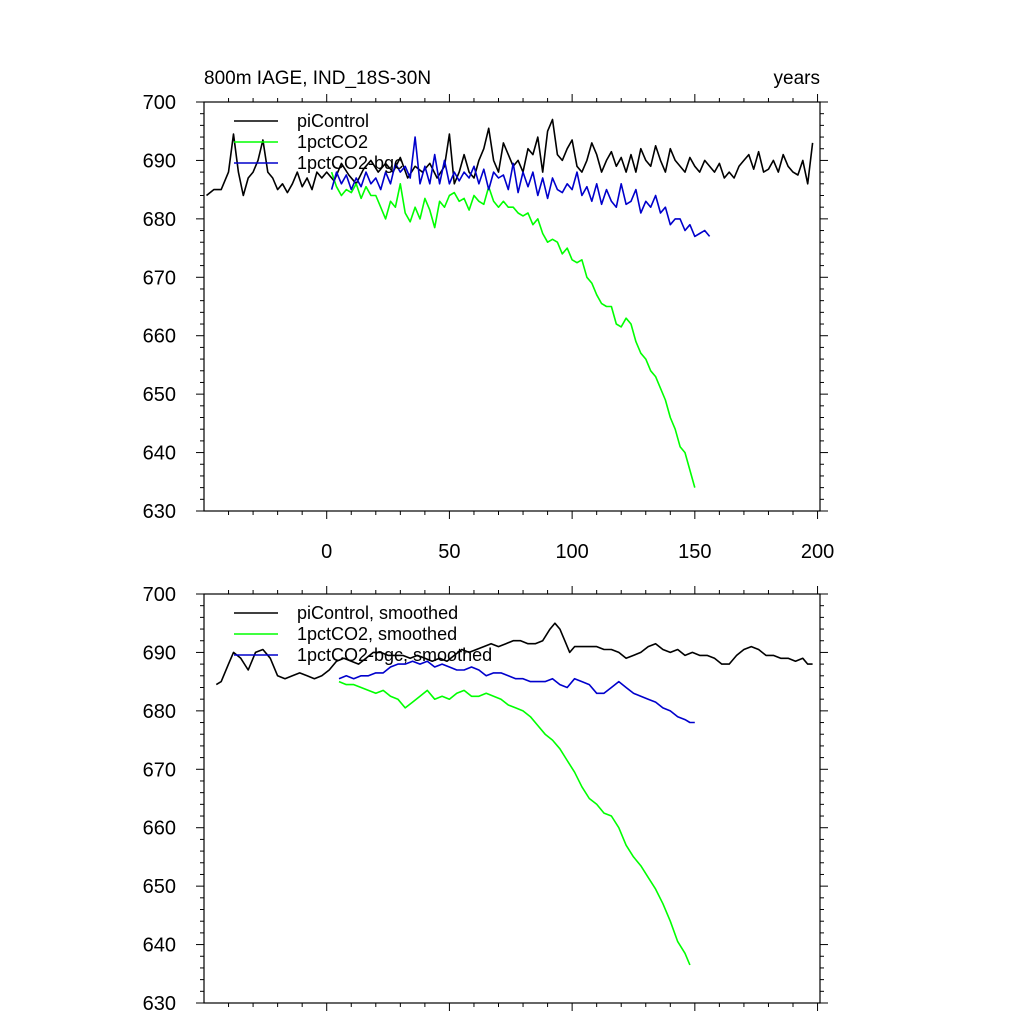 The height and width of the screenshot is (1024, 1024). What do you see at coordinates (520, 187) in the screenshot?
I see `series-line-1pctco2-bgc` at bounding box center [520, 187].